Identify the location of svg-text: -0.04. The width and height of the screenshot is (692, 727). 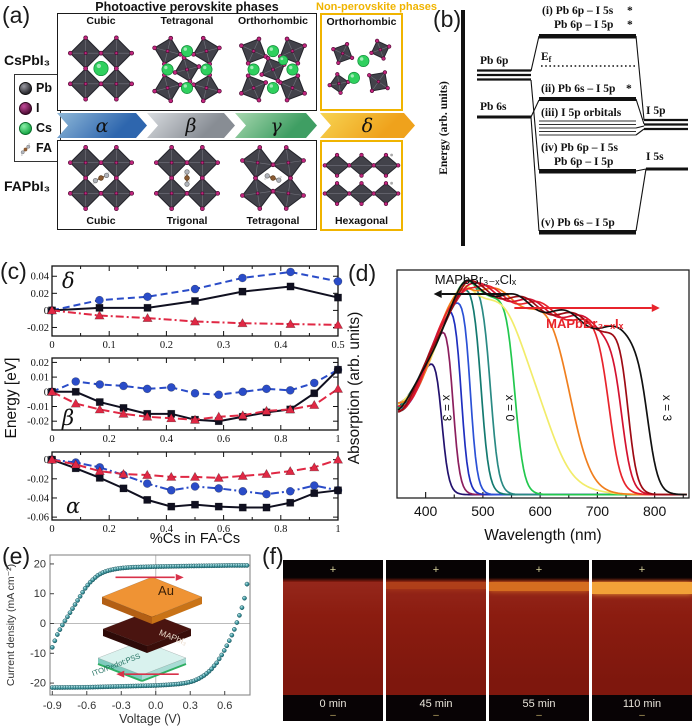
(38, 498).